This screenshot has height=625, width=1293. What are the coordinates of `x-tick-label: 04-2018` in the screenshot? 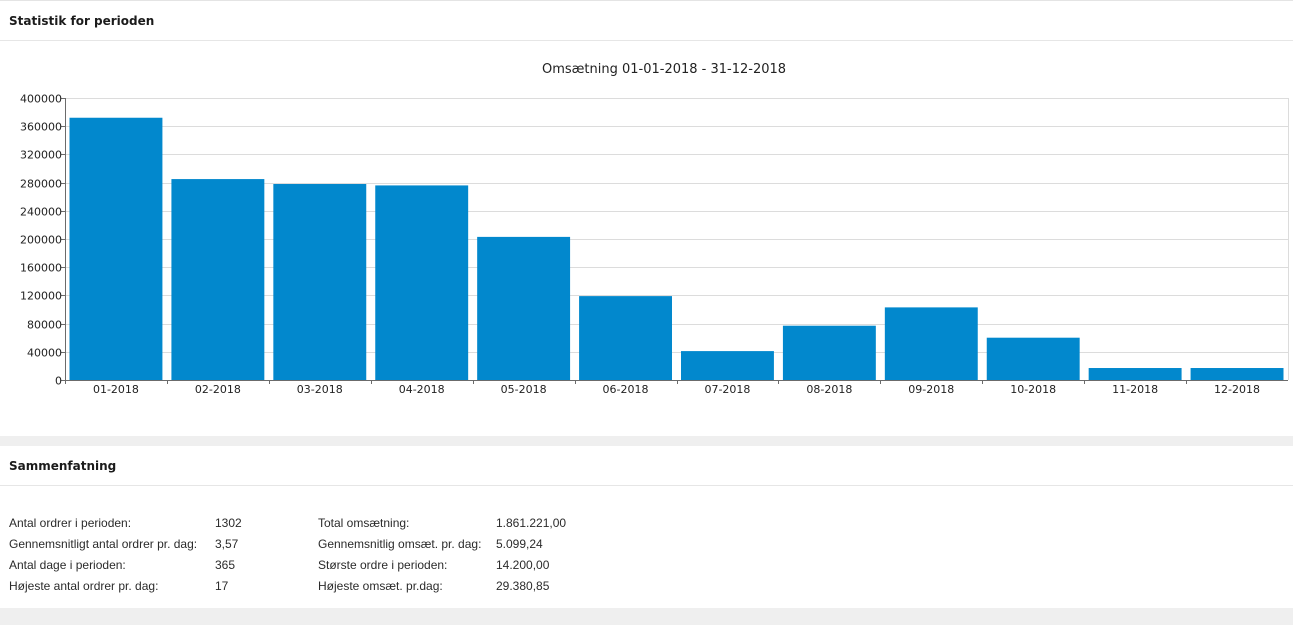 It's located at (422, 389).